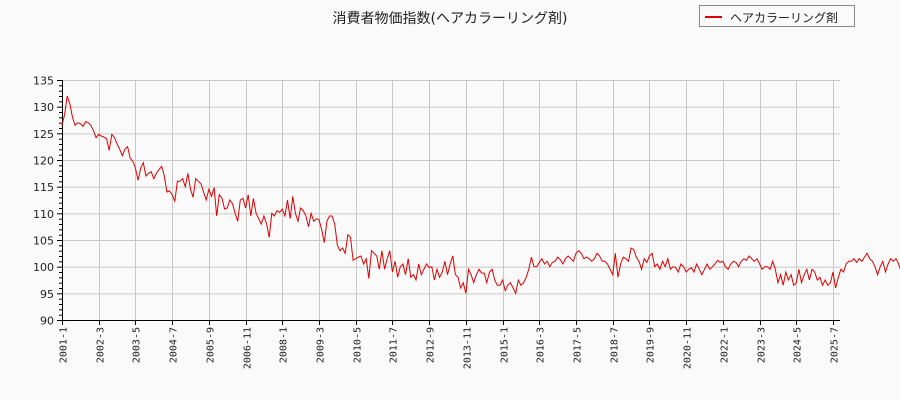 This screenshot has height=400, width=900. I want to click on x-tick-label: 2018-7, so click(615, 345).